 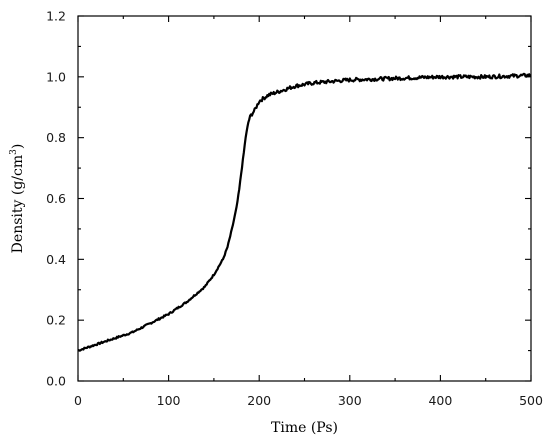 I want to click on y-tick-label: 0.8, so click(x=56, y=137).